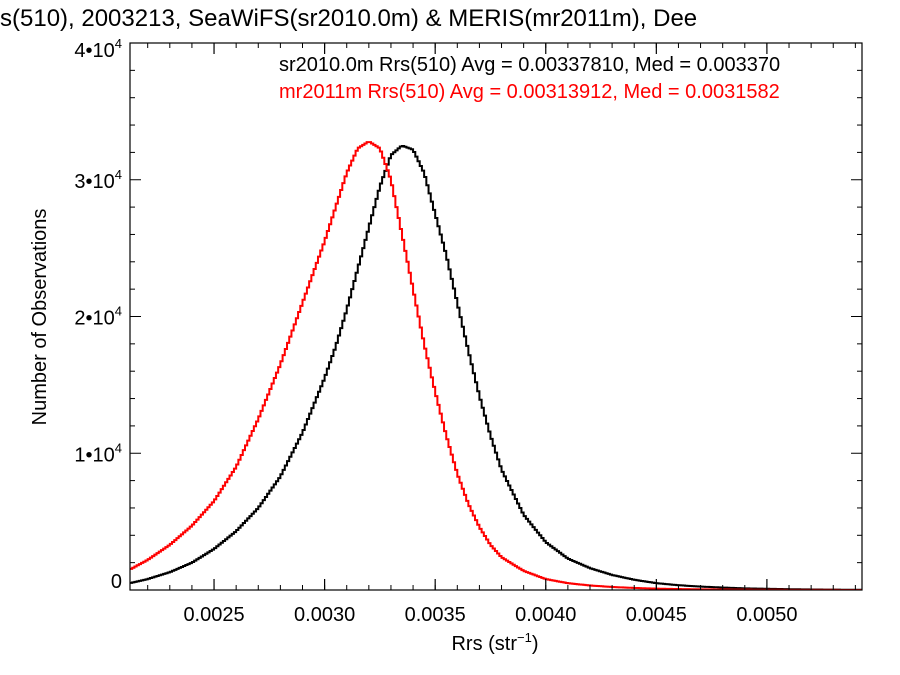  I want to click on y-tick-base: 3•10, so click(94, 182).